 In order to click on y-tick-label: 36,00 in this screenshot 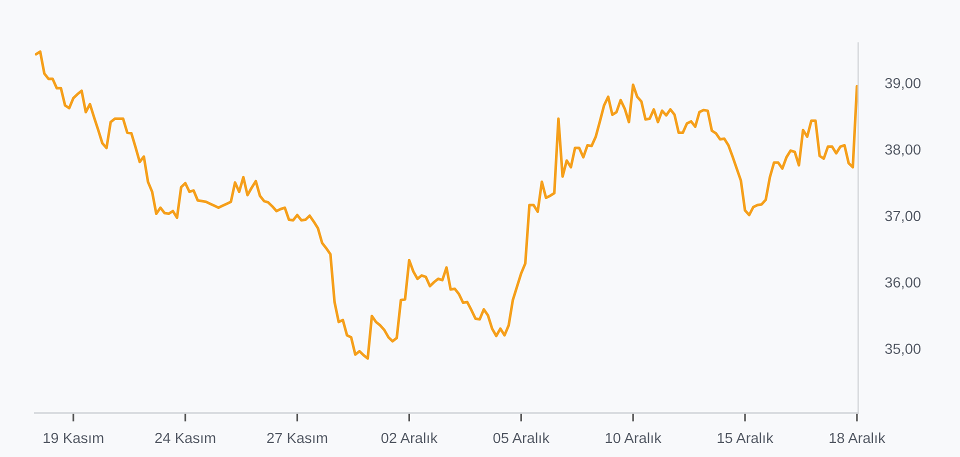, I will do `click(903, 283)`.